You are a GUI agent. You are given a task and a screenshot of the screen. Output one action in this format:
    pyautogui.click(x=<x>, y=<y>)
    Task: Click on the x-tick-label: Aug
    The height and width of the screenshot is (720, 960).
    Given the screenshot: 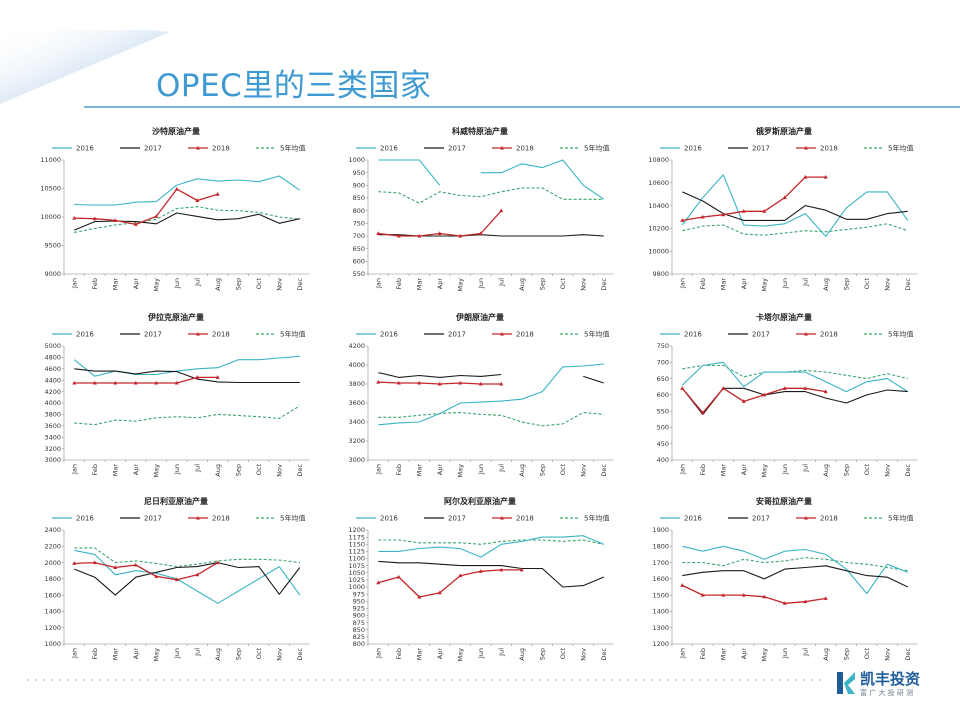 What is the action you would take?
    pyautogui.click(x=826, y=284)
    